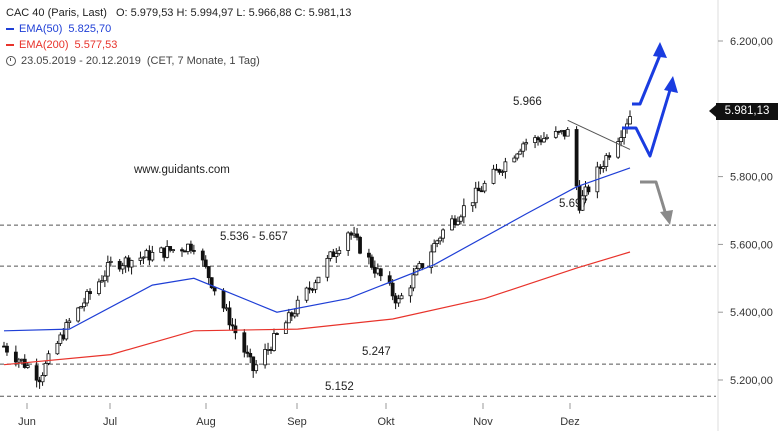 The image size is (780, 431). I want to click on triangle-trendline, so click(599, 134).